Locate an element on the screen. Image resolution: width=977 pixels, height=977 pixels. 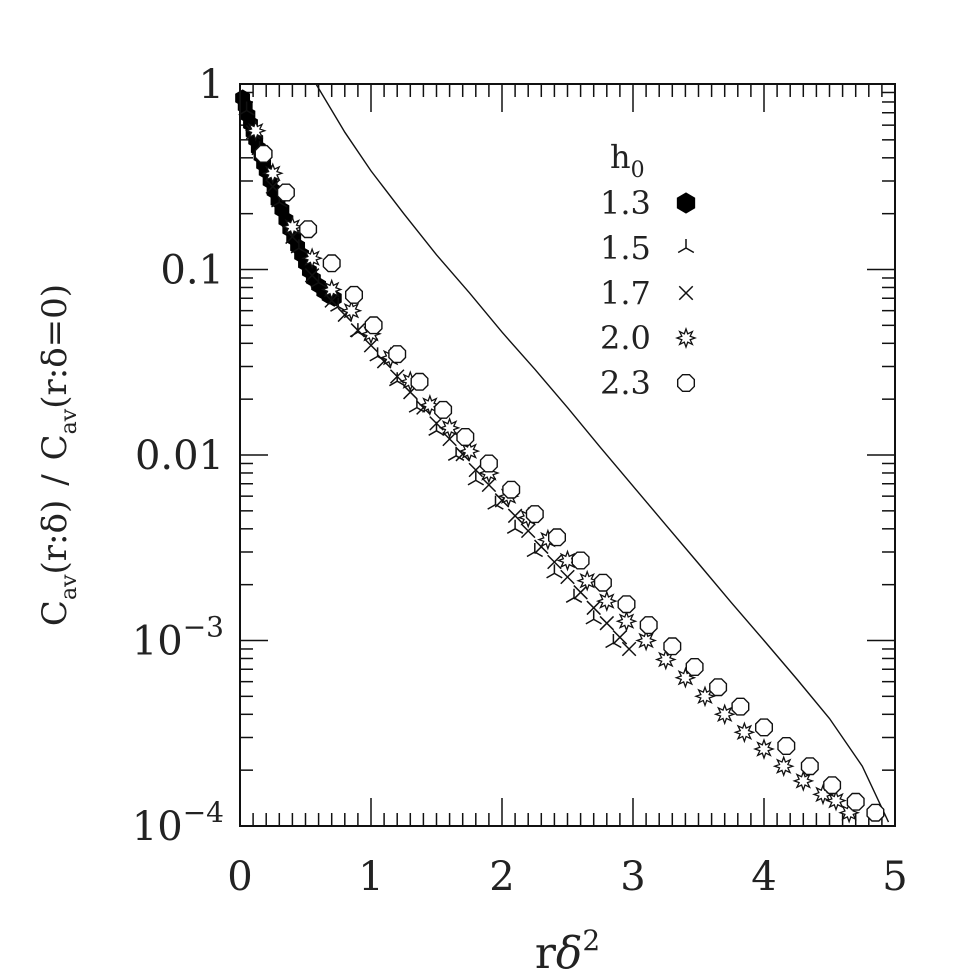
legend-title-sub: 0 is located at coordinates (638, 170).